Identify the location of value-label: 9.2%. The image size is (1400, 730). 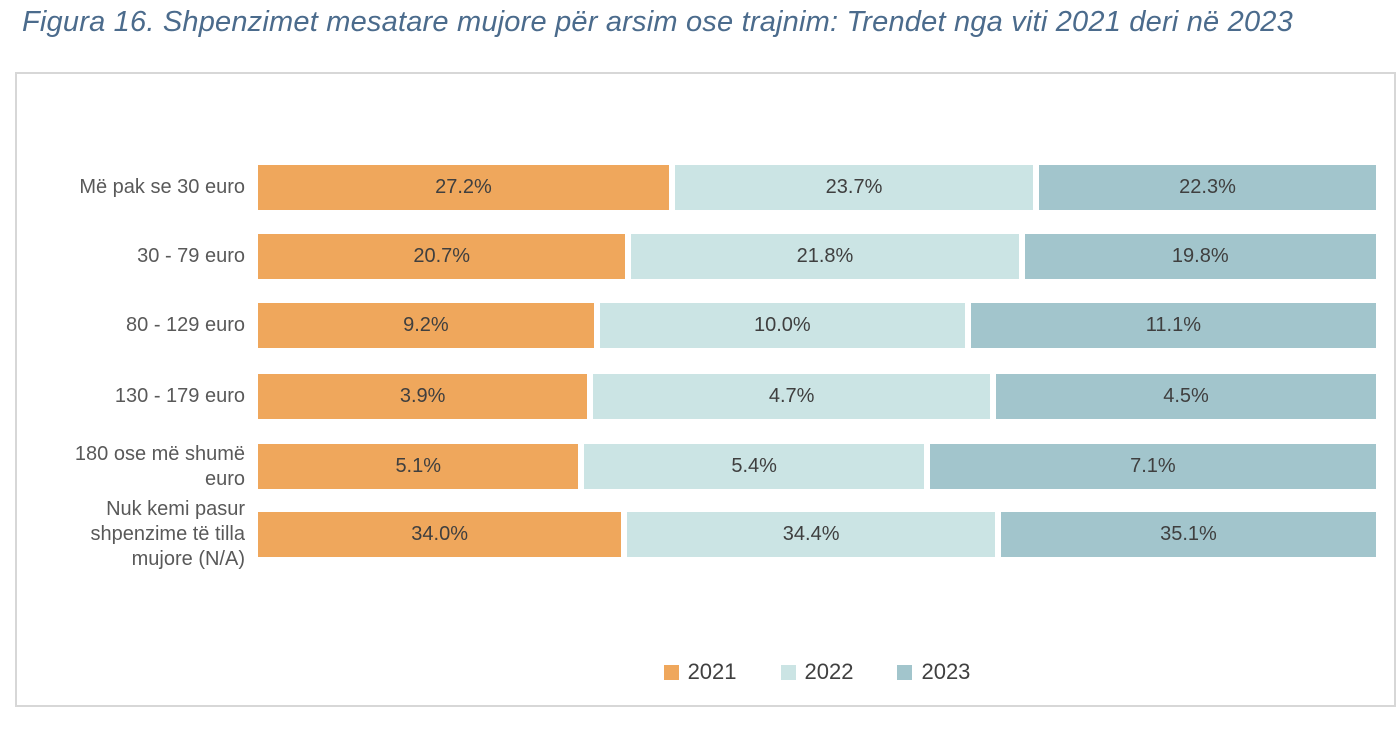
(426, 325).